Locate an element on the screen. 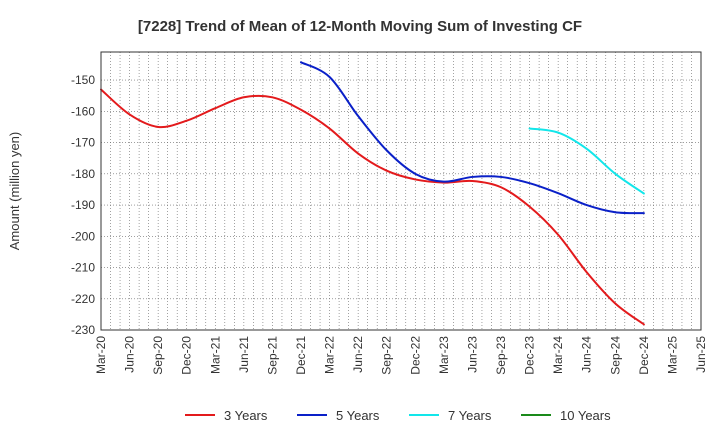 Image resolution: width=720 pixels, height=440 pixels. y-tick-label: -230 is located at coordinates (83, 330).